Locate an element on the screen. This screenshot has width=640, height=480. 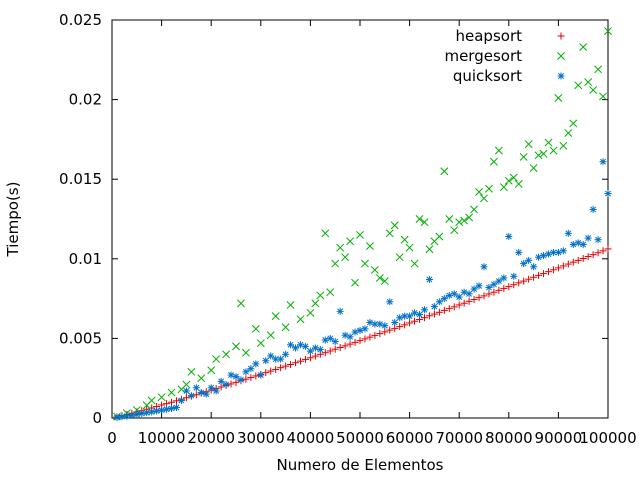
x-tick-label: 70000 is located at coordinates (459, 438).